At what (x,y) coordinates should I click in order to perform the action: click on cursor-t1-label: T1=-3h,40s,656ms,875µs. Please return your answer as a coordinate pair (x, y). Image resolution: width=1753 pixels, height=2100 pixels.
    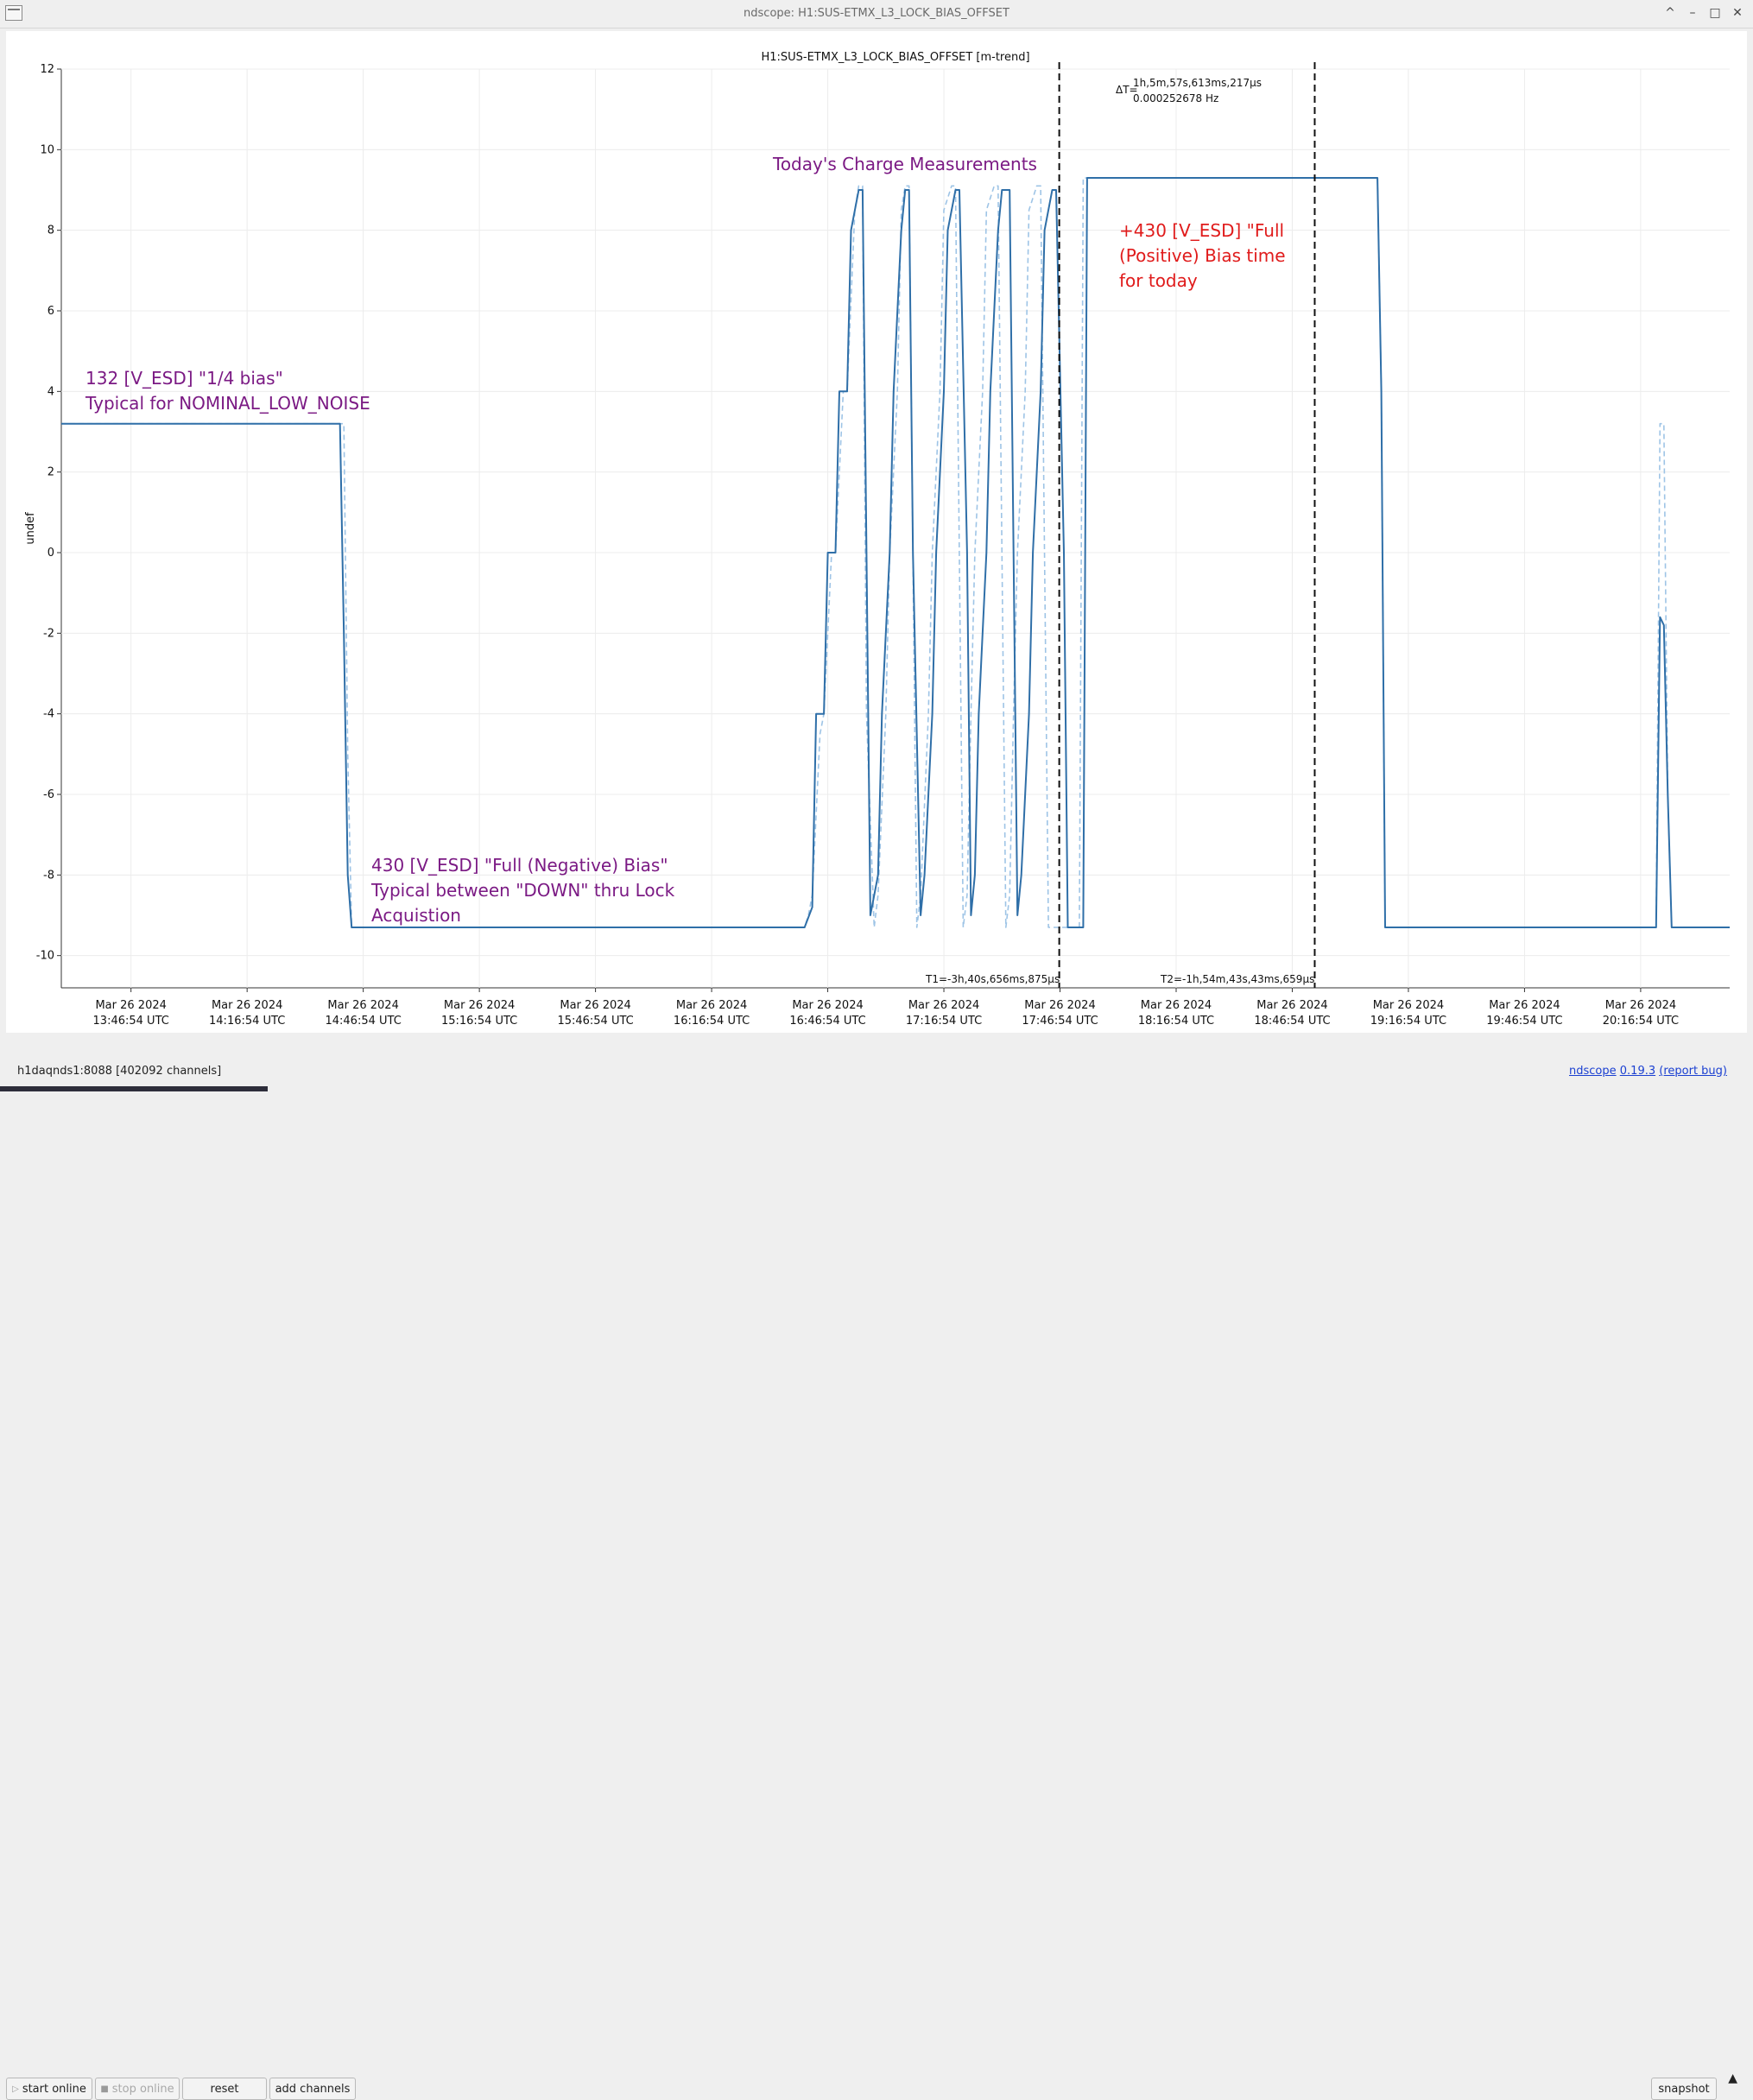
    Looking at the image, I should click on (993, 979).